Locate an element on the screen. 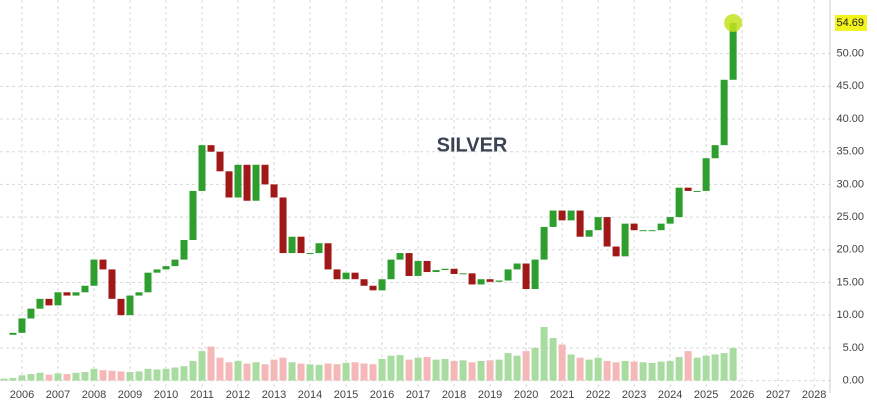 The height and width of the screenshot is (406, 877). x-tick-label: 2017 is located at coordinates (418, 395).